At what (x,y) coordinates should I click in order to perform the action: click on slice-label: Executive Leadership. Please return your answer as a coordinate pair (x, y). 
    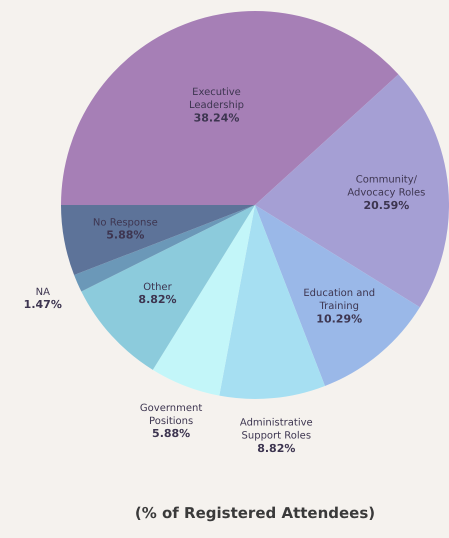
    Looking at the image, I should click on (216, 99).